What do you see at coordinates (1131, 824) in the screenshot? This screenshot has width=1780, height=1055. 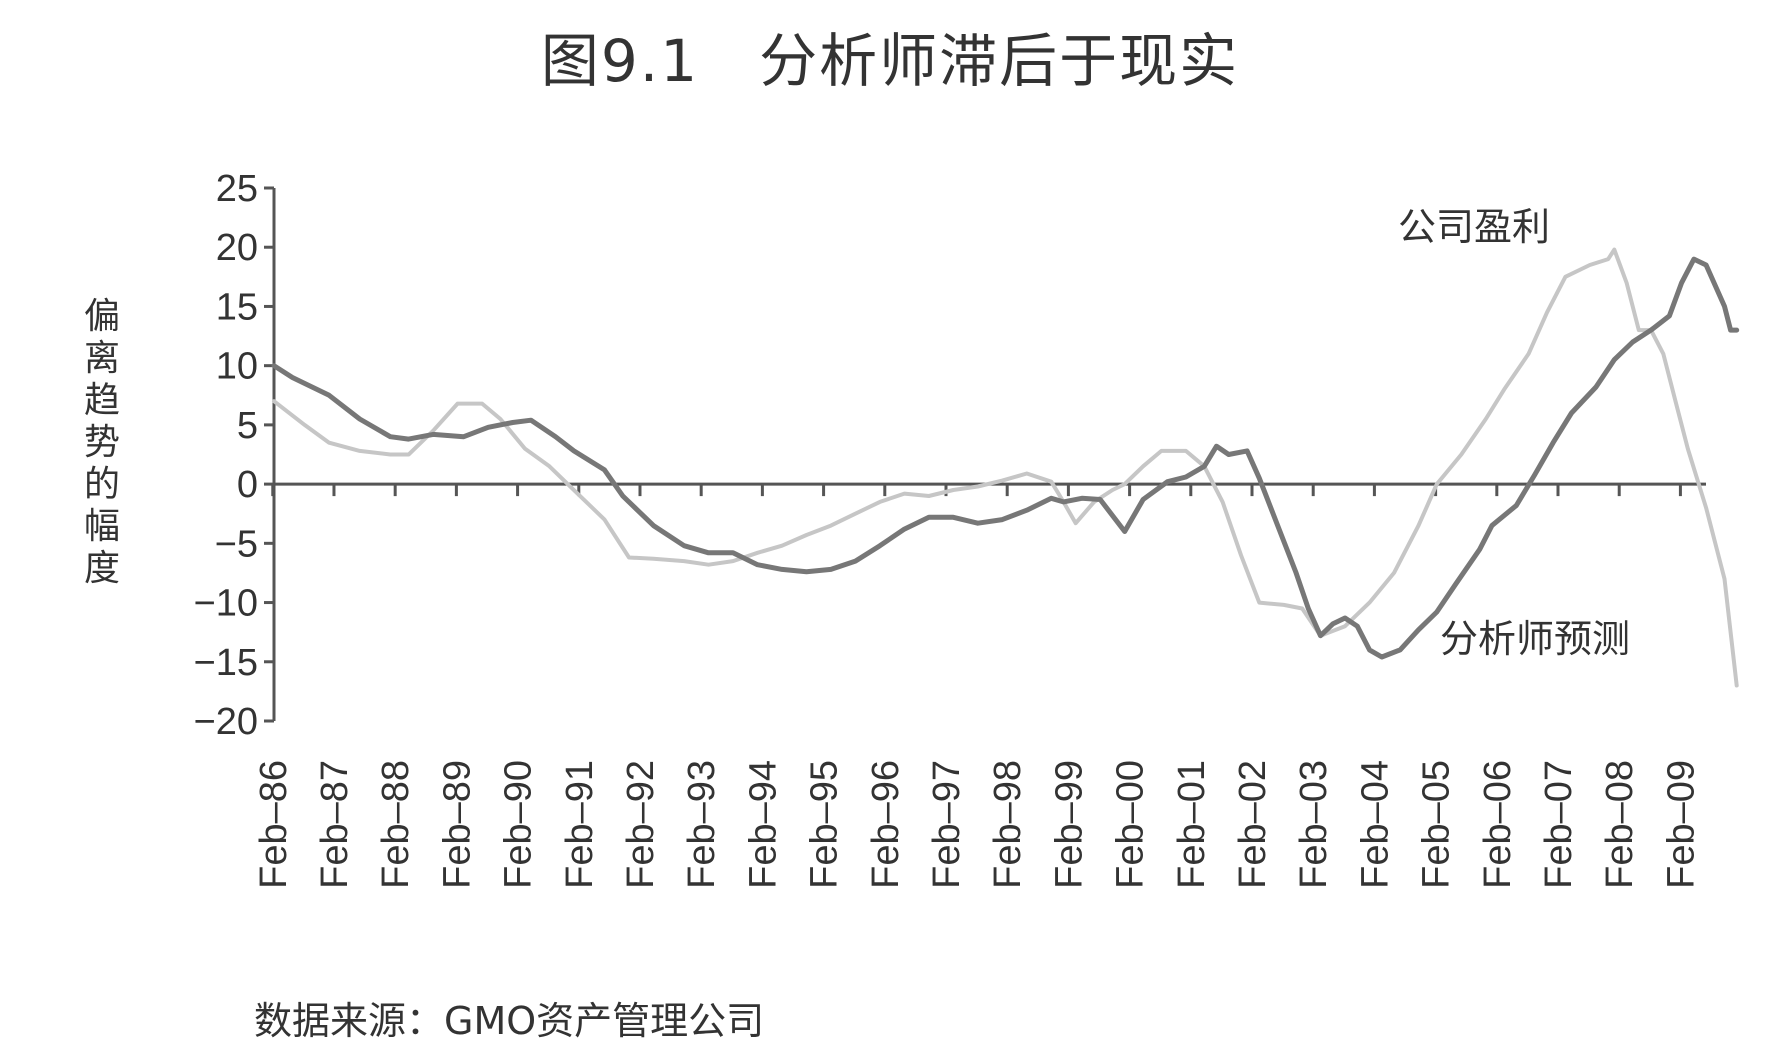 I see `x-tick-label: Feb–00` at bounding box center [1131, 824].